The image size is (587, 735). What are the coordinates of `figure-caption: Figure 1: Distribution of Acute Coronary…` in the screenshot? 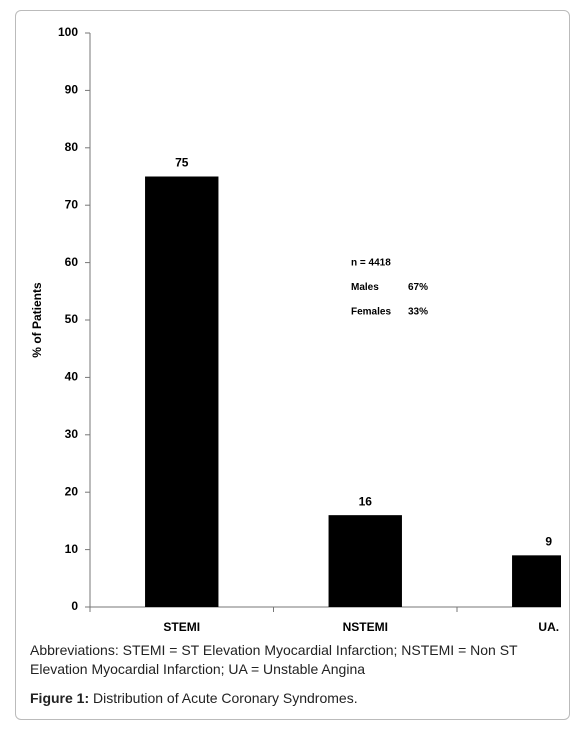 It's located at (194, 698).